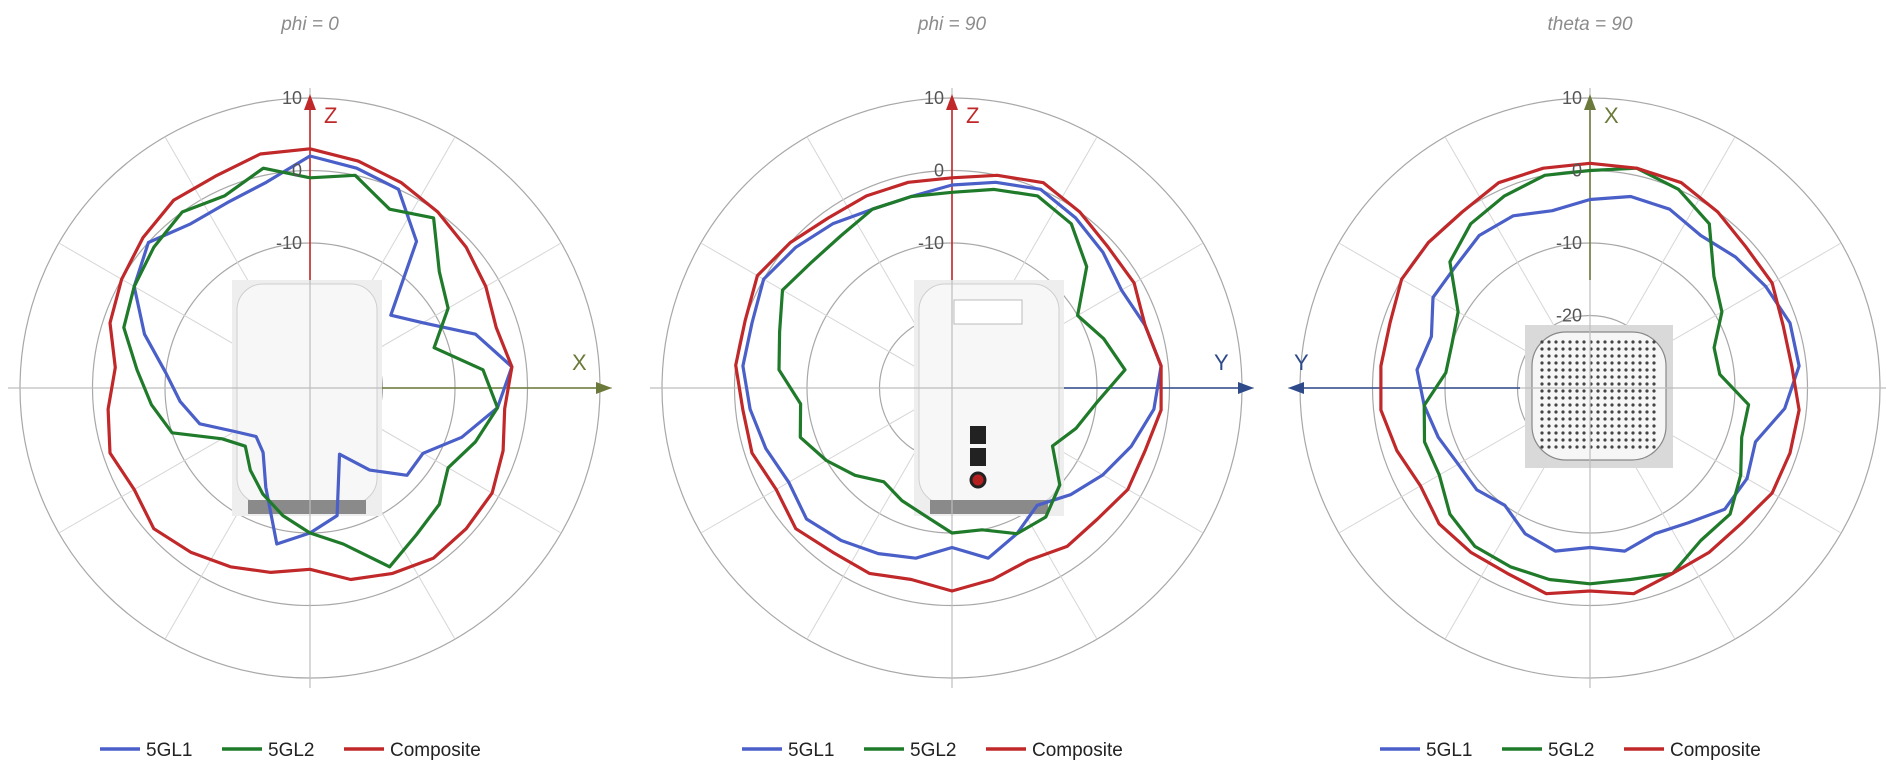 This screenshot has width=1886, height=769. Describe the element at coordinates (435, 750) in the screenshot. I see `legend-label: Composite` at that location.